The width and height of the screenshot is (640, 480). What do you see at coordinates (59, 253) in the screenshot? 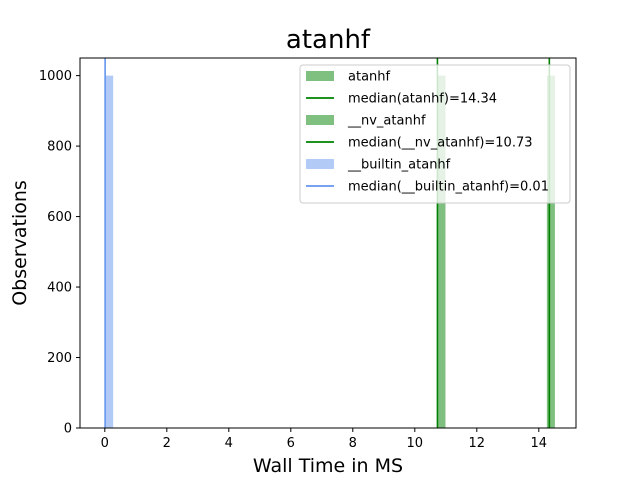
I see `y-axis-ticks: 0 200 400 600 800 1000` at bounding box center [59, 253].